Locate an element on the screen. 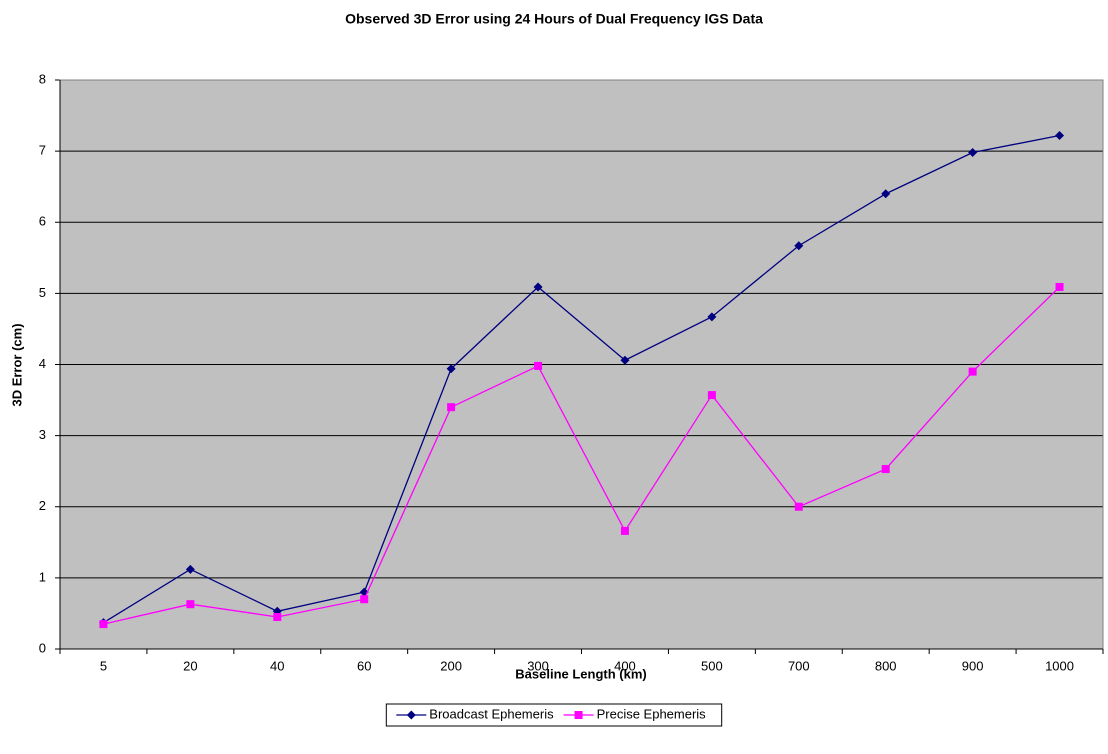  x-tick-label: 900 is located at coordinates (973, 665).